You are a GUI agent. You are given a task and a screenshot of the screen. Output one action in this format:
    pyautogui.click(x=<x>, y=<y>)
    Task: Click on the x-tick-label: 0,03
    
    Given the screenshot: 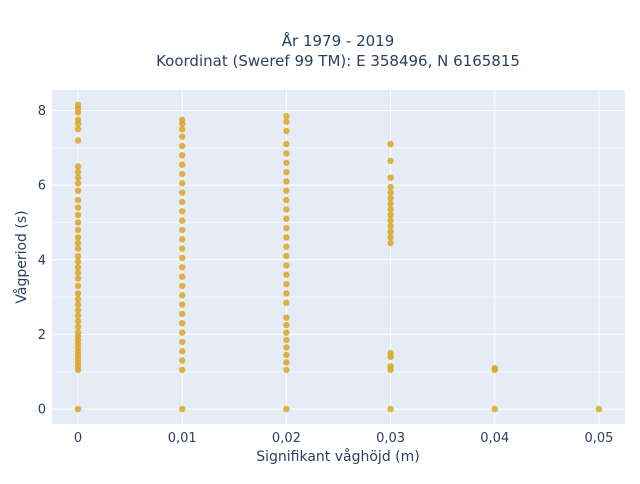 What is the action you would take?
    pyautogui.click(x=390, y=438)
    